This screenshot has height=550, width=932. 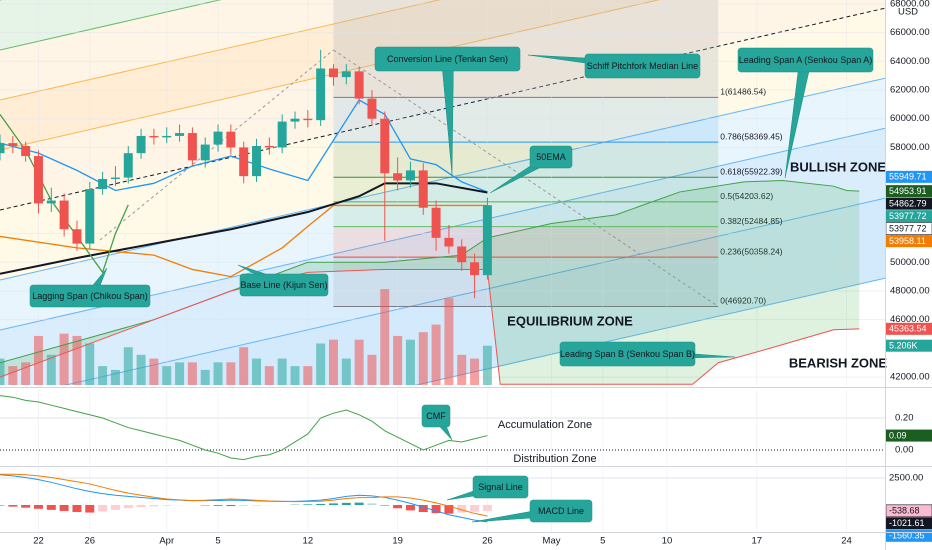 What do you see at coordinates (907, 536) in the screenshot?
I see `macd-tag: -1560.35` at bounding box center [907, 536].